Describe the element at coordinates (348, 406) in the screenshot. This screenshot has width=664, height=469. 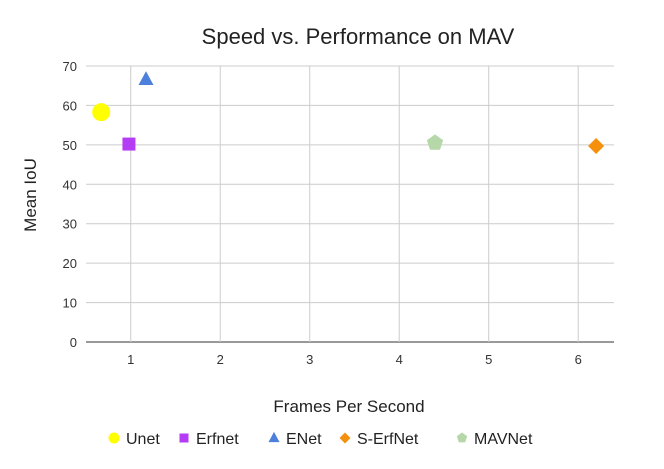
I see `x-axis-label: Frames Per Second` at that location.